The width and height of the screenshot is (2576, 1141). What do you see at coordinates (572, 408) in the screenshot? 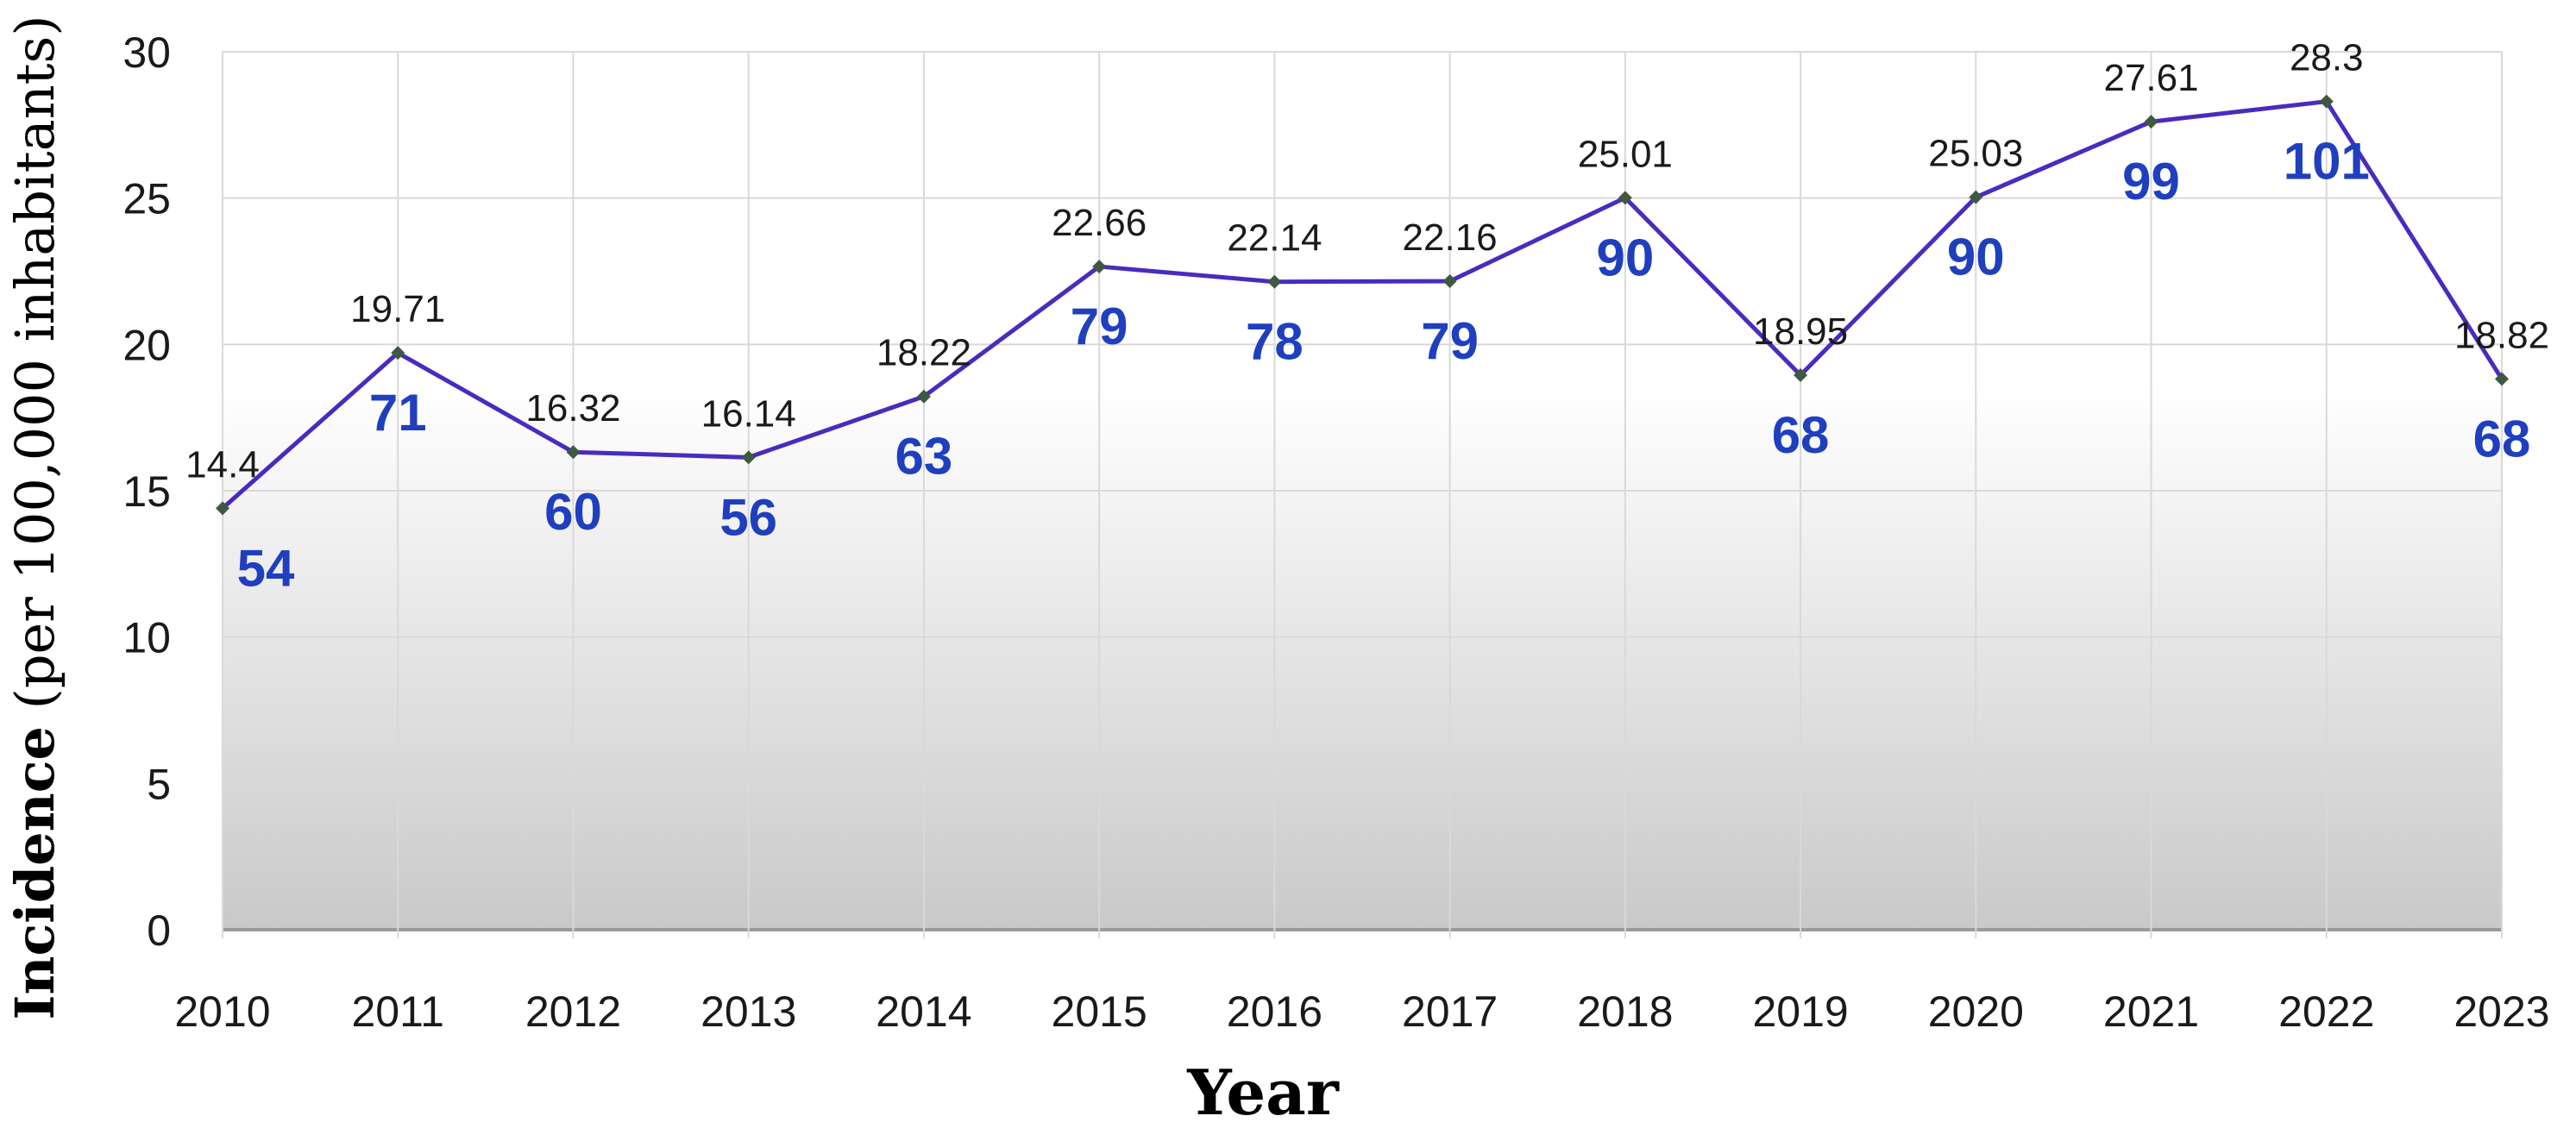
I see `data-value-label: 16.32` at bounding box center [572, 408].